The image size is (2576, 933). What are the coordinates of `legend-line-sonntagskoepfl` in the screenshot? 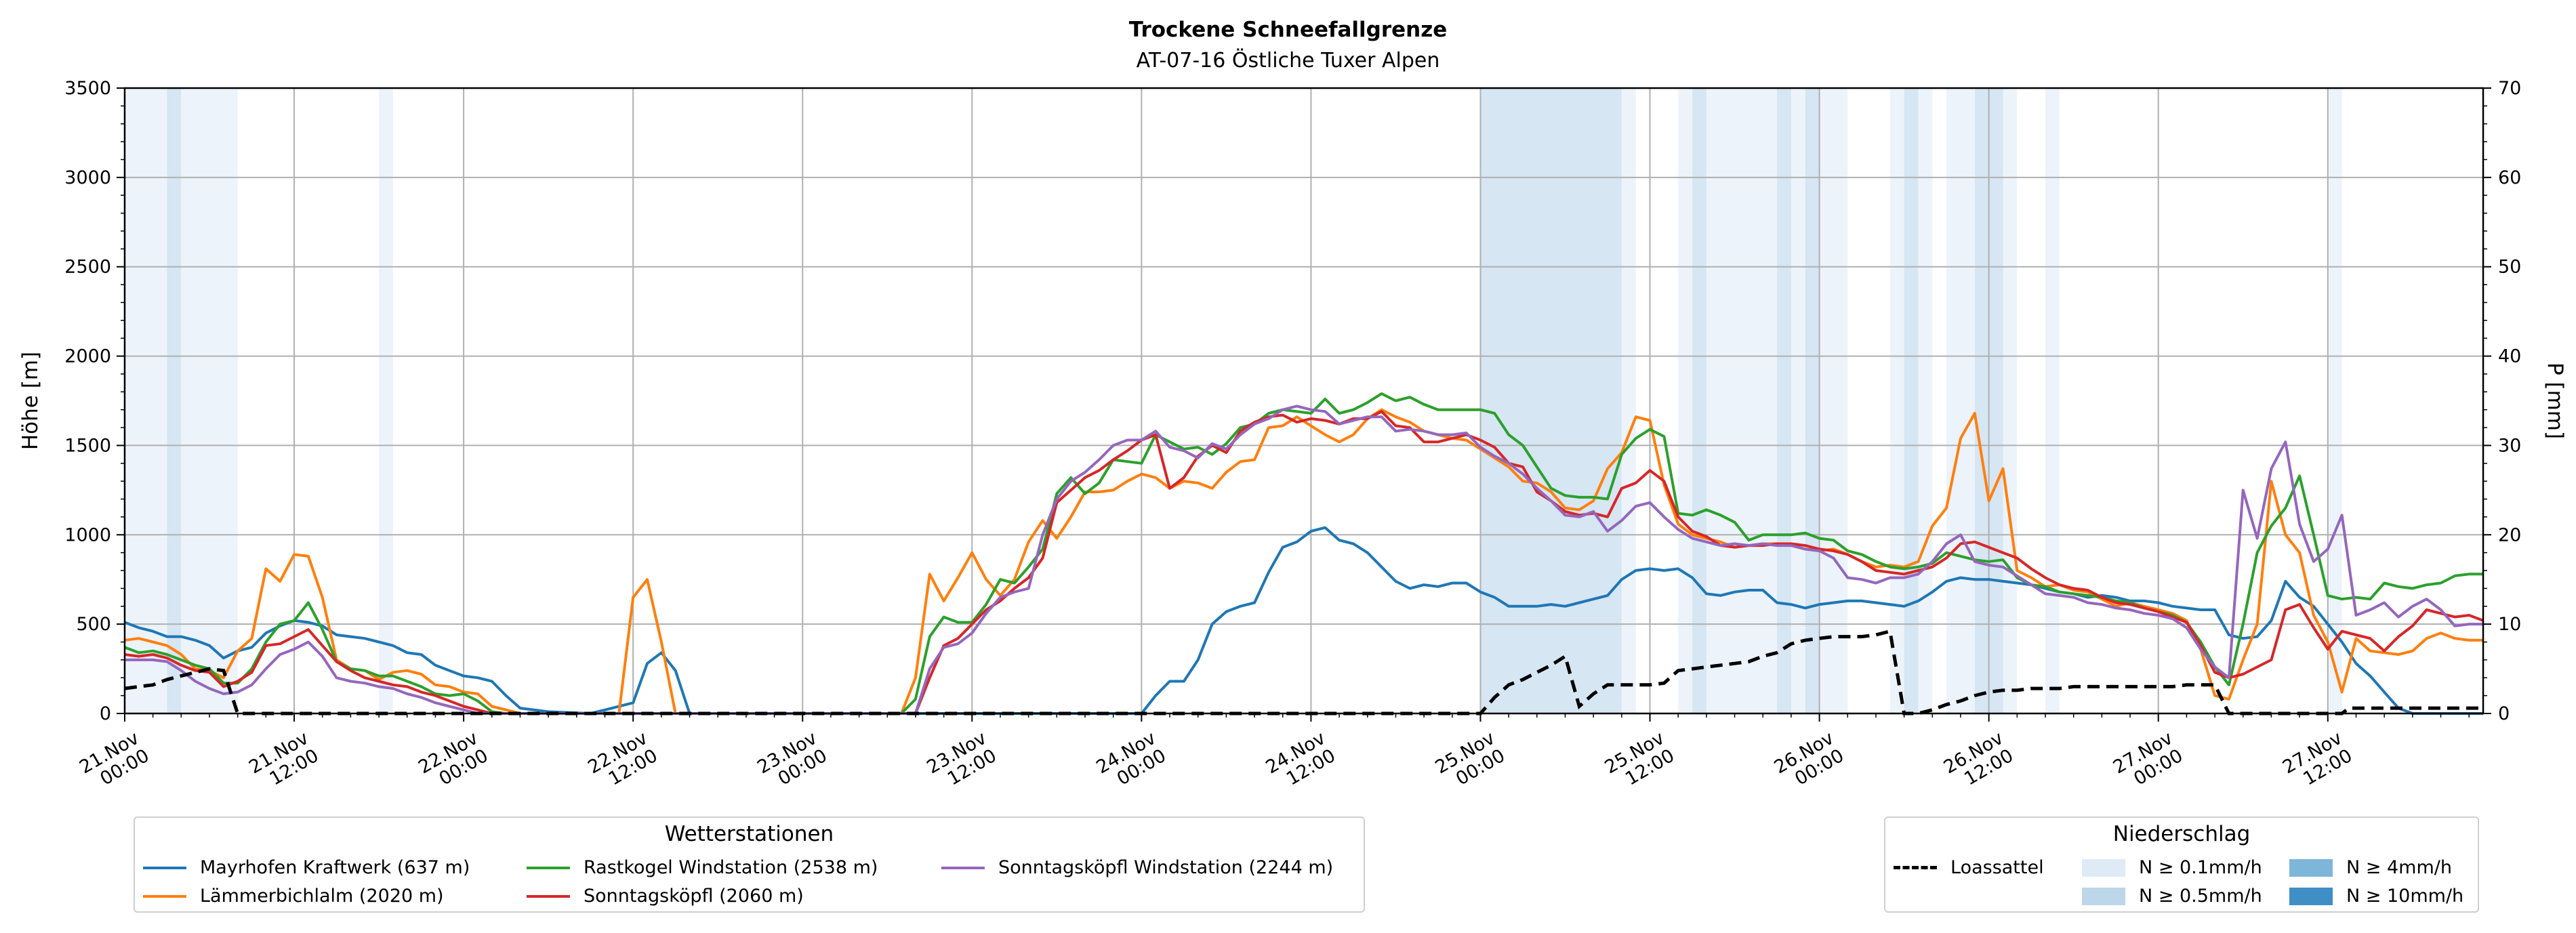 It's located at (549, 896).